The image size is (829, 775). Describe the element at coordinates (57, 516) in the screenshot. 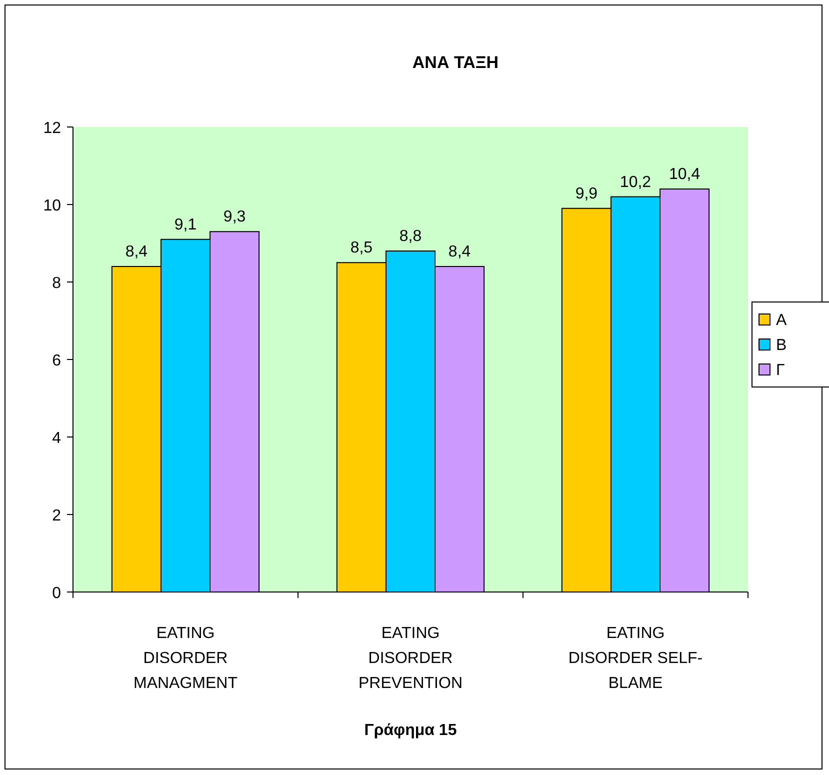

I see `y-tick-label: 2` at that location.